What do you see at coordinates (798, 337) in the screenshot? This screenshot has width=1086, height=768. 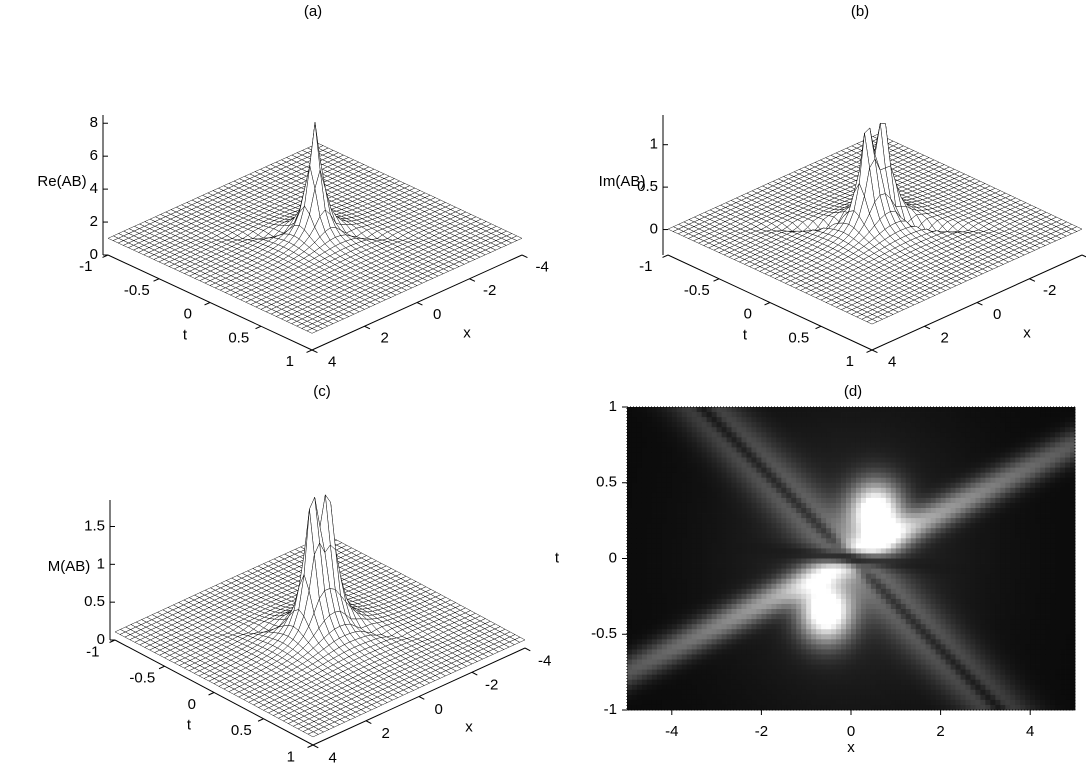 I see `t-tick-label: 0.5` at bounding box center [798, 337].